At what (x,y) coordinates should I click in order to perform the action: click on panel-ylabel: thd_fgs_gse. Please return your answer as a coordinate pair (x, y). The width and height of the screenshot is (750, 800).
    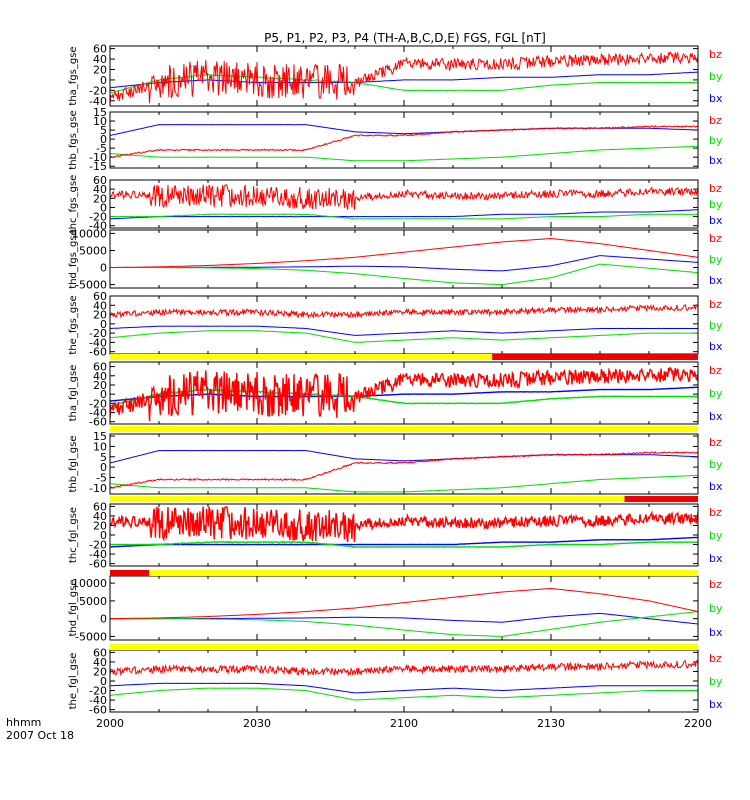
    Looking at the image, I should click on (73, 258).